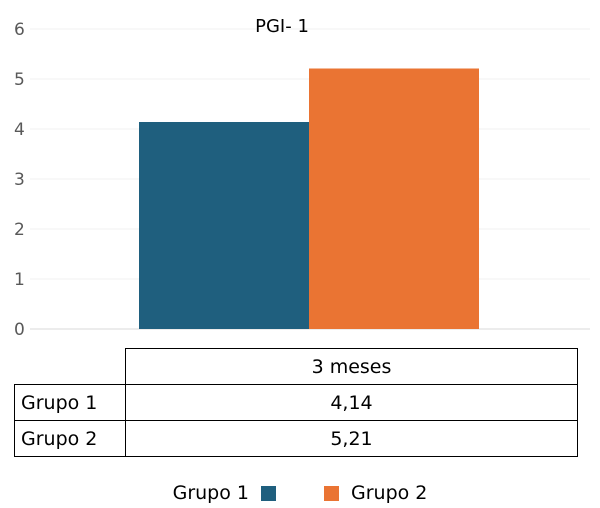  Describe the element at coordinates (300, 493) in the screenshot. I see `legend: Grupo 1 Grupo 2` at that location.